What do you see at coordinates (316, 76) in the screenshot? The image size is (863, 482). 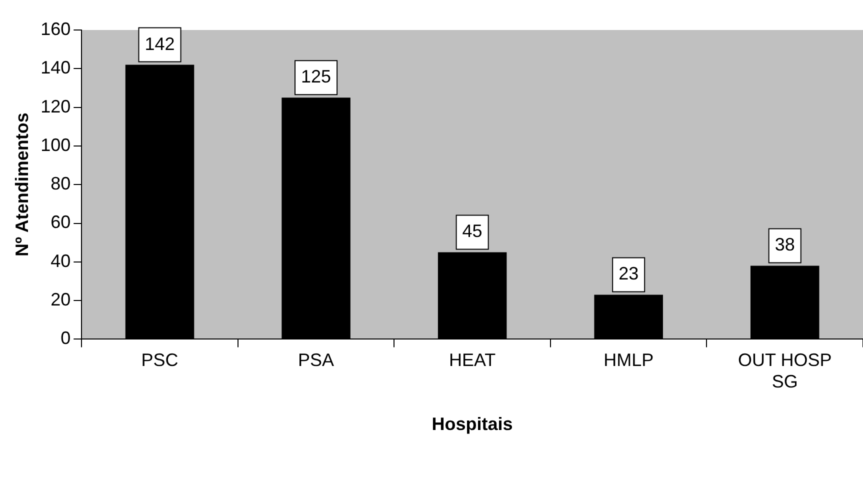 I see `data-label: 125` at bounding box center [316, 76].